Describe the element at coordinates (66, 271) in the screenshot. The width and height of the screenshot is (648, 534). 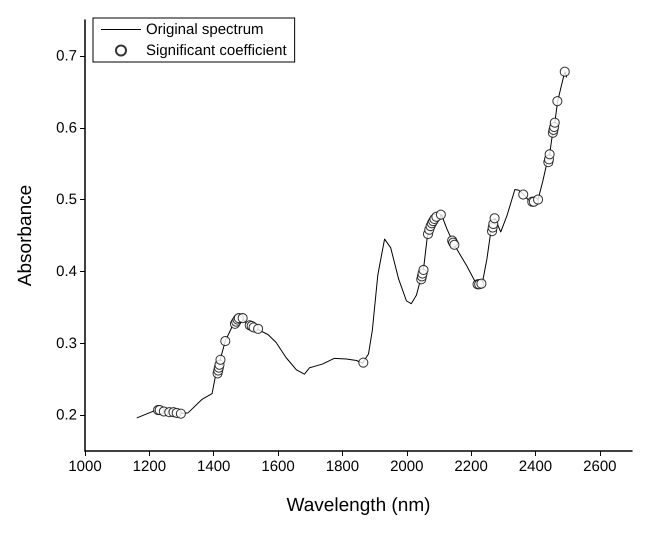
I see `y-tick-label: 0.4` at that location.